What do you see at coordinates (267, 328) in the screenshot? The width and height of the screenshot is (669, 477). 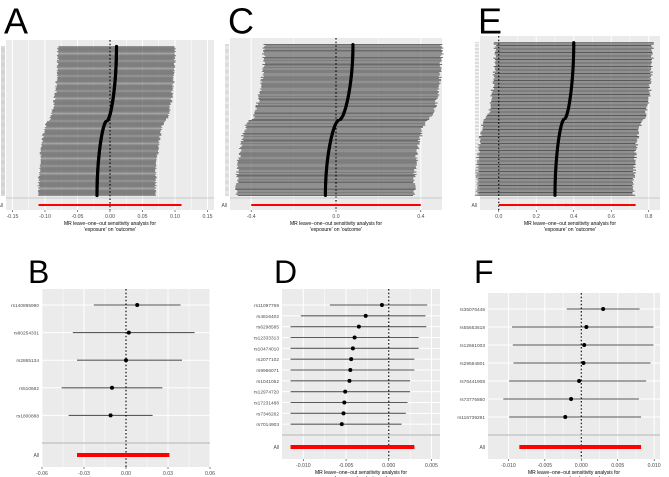 I see `snp-label: rs6298585` at bounding box center [267, 328].